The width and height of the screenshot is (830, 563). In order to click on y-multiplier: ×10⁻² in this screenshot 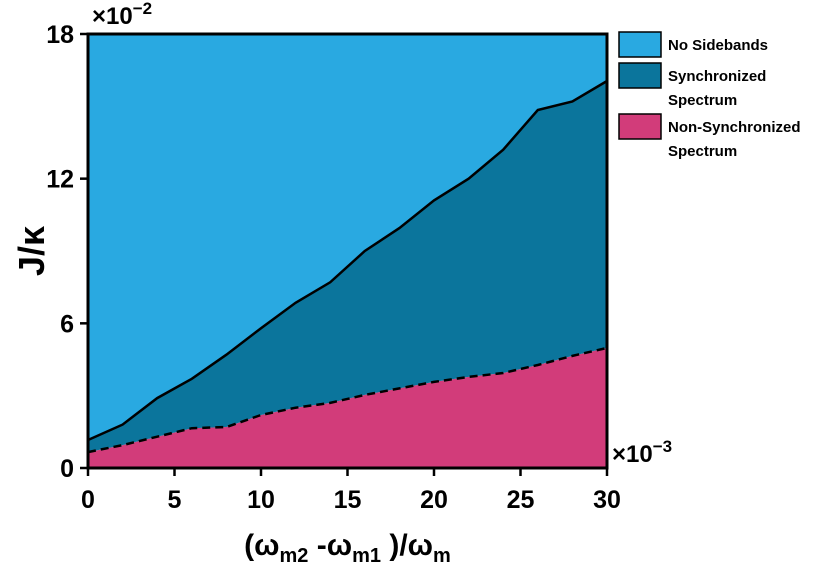, I will do `click(122, 15)`.